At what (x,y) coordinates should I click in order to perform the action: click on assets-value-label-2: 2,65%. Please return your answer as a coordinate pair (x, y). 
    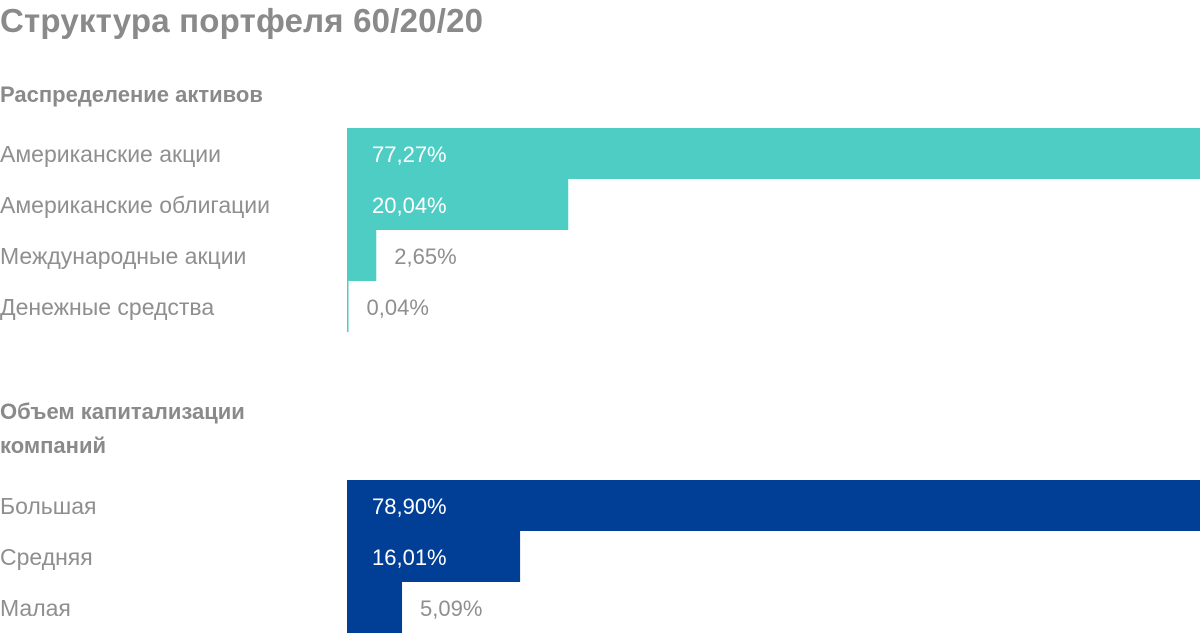
    Looking at the image, I should click on (425, 256).